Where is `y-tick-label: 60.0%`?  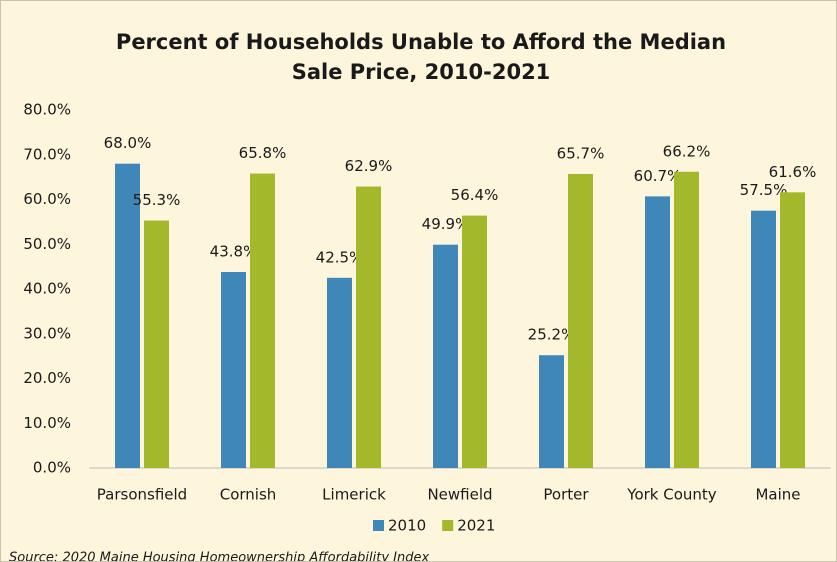
y-tick-label: 60.0% is located at coordinates (47, 199).